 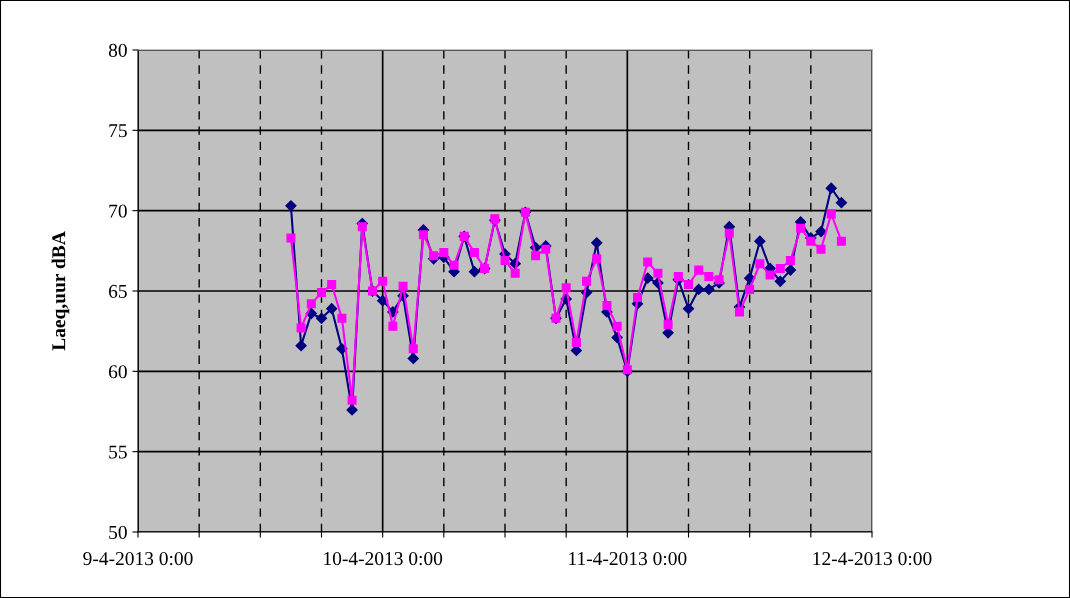 I want to click on y-tick-label: 50, so click(x=118, y=532).